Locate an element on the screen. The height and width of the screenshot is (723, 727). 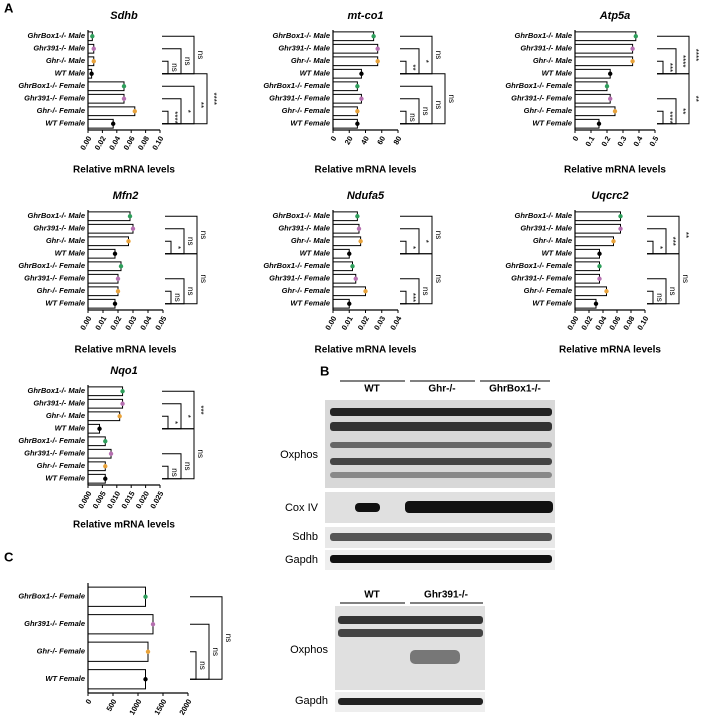
x-tick-label: 2000 is located at coordinates (185, 706).